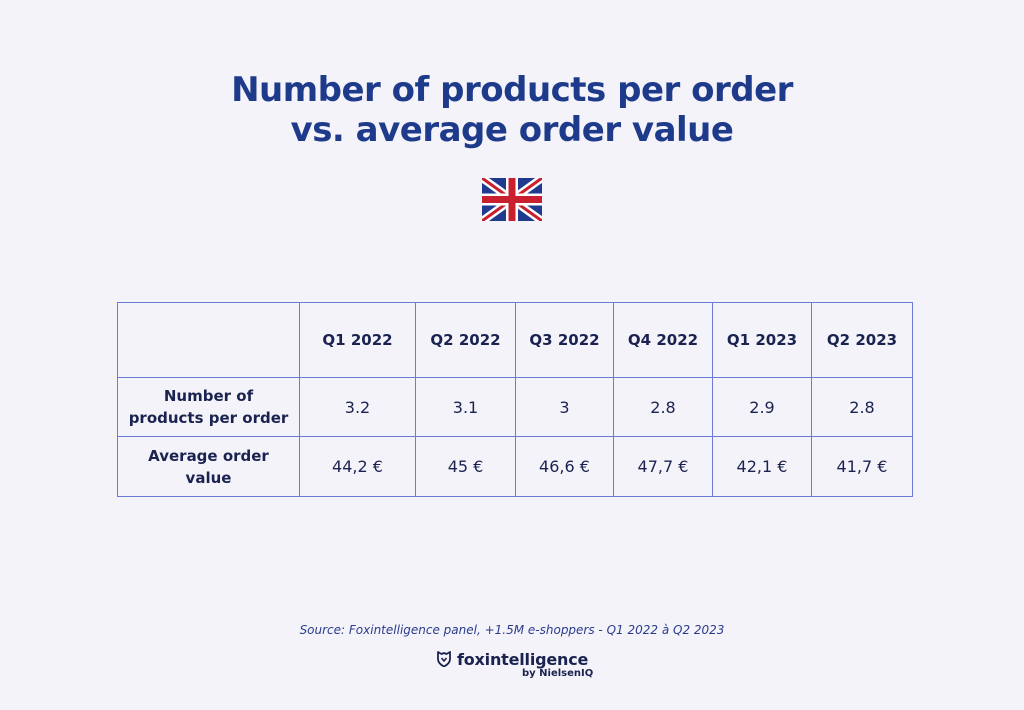 This screenshot has width=1024, height=710. Describe the element at coordinates (663, 340) in the screenshot. I see `table-header-cell: Q4 2022` at that location.